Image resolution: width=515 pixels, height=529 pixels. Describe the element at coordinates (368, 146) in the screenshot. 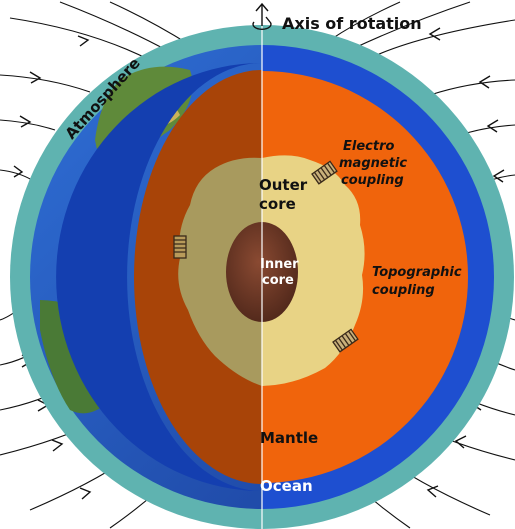

I see `label-electro: Electro` at that location.